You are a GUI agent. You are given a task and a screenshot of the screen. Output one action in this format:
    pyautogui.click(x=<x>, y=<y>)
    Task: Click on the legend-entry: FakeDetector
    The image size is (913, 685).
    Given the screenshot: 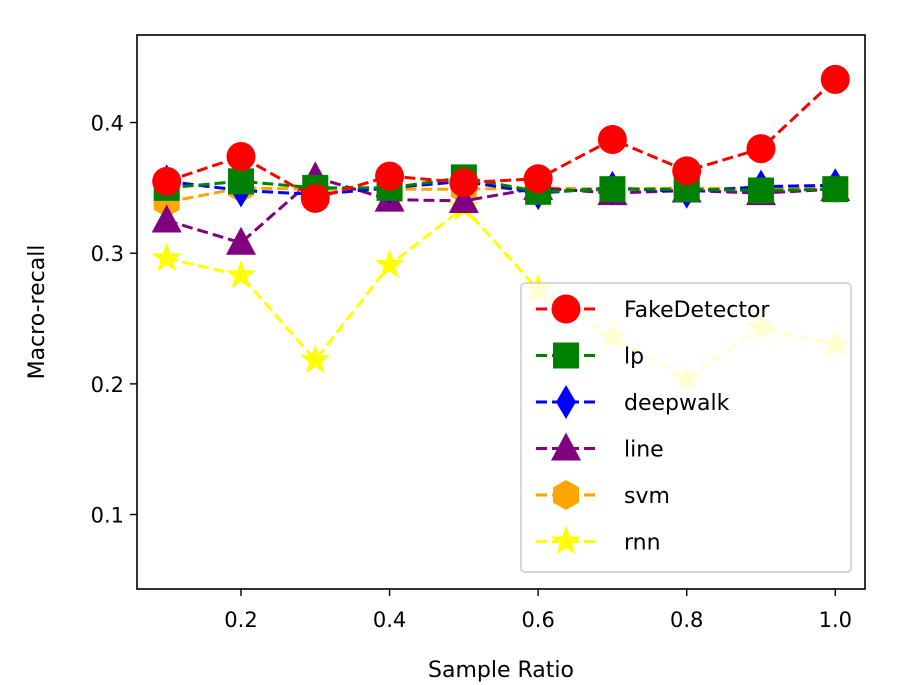 What is the action you would take?
    pyautogui.click(x=653, y=309)
    